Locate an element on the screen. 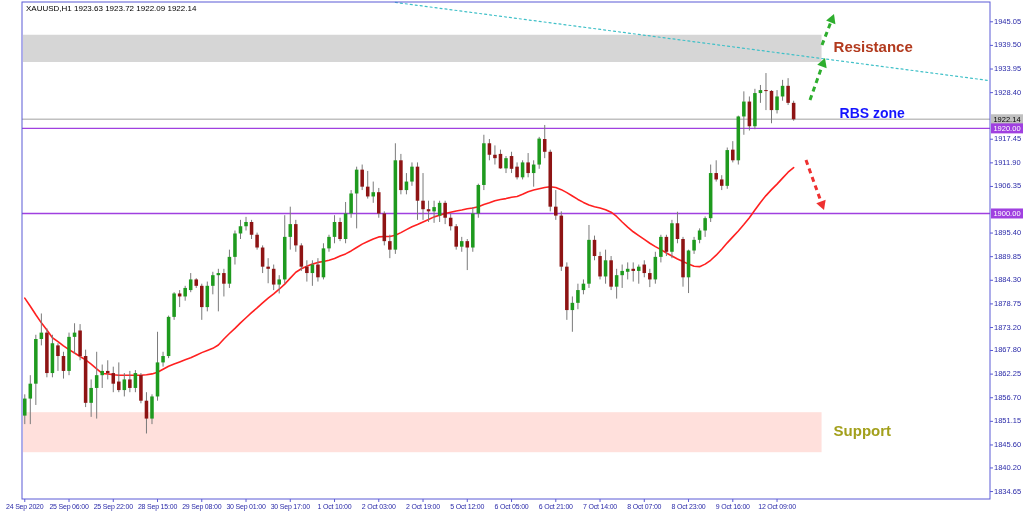  chart-title: XAUUSD,H1 1923.63 1923.72 1922.09 1922.14 is located at coordinates (111, 8).